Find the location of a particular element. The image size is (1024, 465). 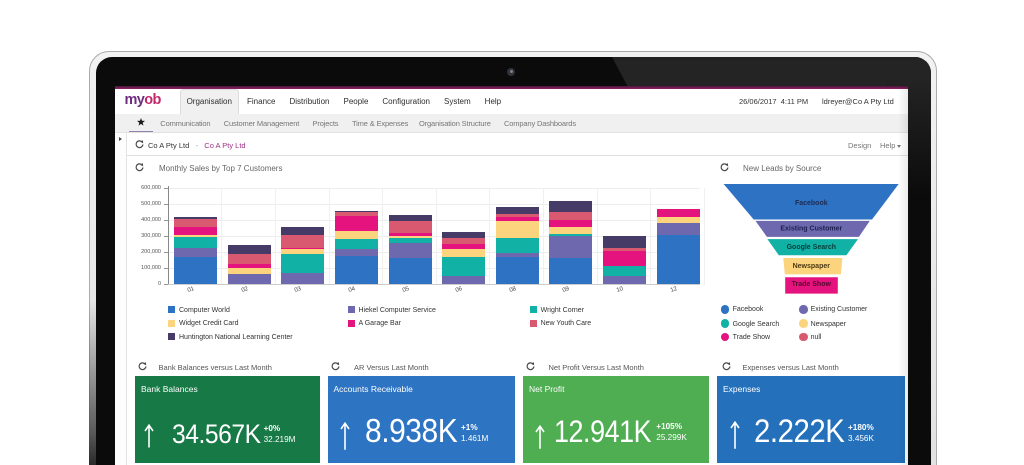

svg-text: Facebook is located at coordinates (811, 203).